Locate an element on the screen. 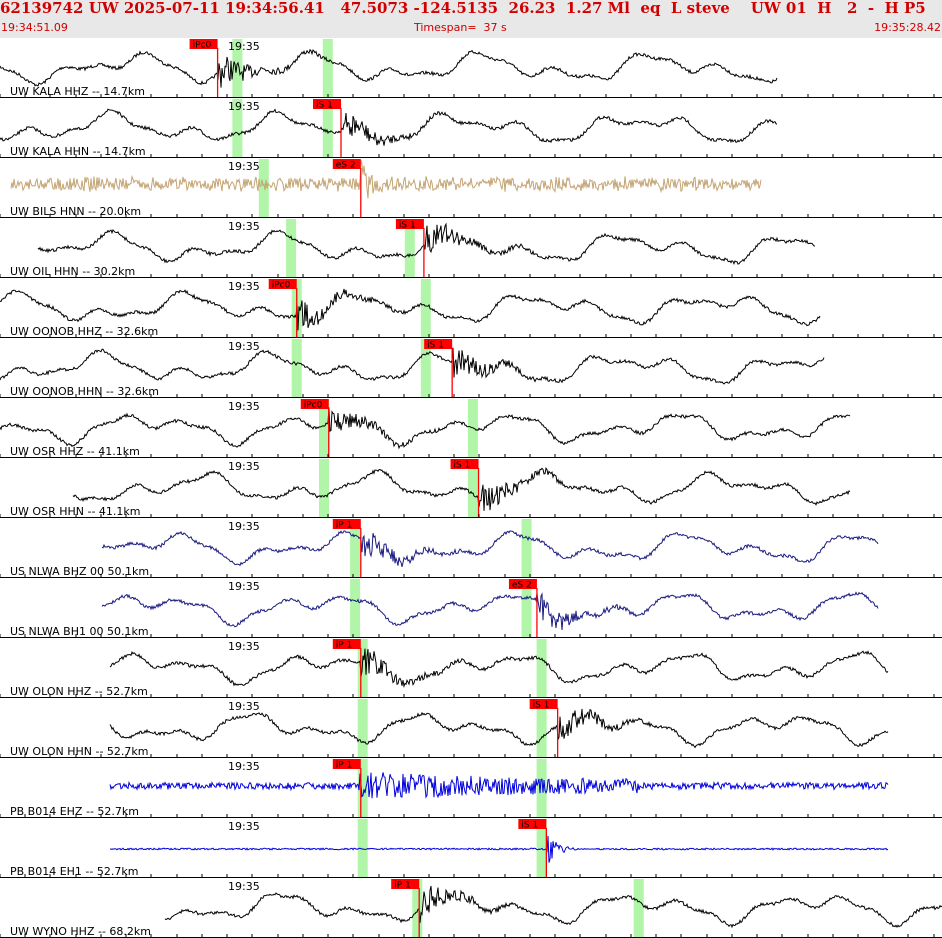 This screenshot has height=938, width=942. trace-panel: 19:35 iPc0 UW OSR HHZ -- 41.1km is located at coordinates (471, 428).